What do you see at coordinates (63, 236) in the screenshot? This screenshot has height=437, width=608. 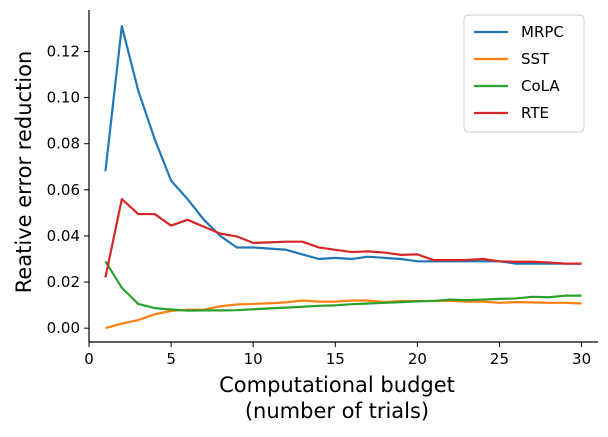 I see `y-tick-label: 0.04` at bounding box center [63, 236].